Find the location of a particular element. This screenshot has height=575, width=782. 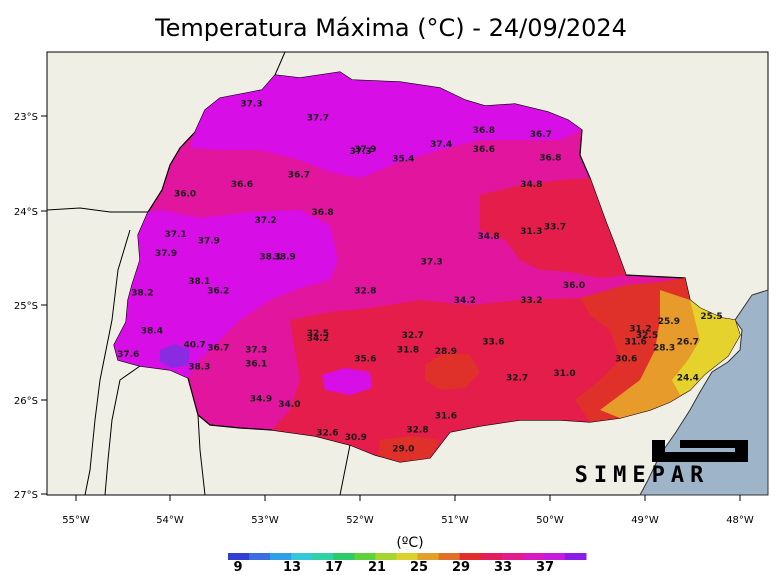

colorbar-unit-label: (ºC) is located at coordinates (410, 543).